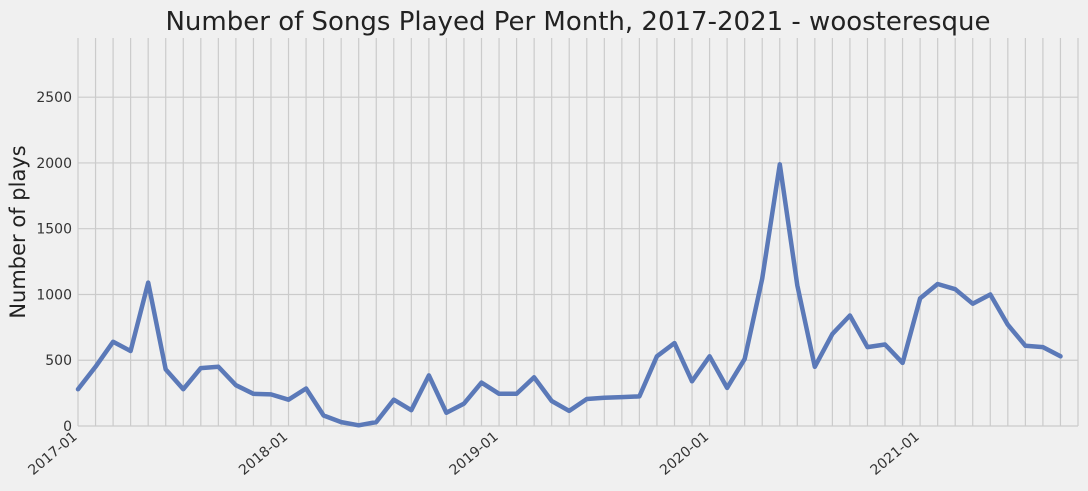 This screenshot has width=1088, height=491. Describe the element at coordinates (58, 361) in the screenshot. I see `y-tick-label: 500` at that location.